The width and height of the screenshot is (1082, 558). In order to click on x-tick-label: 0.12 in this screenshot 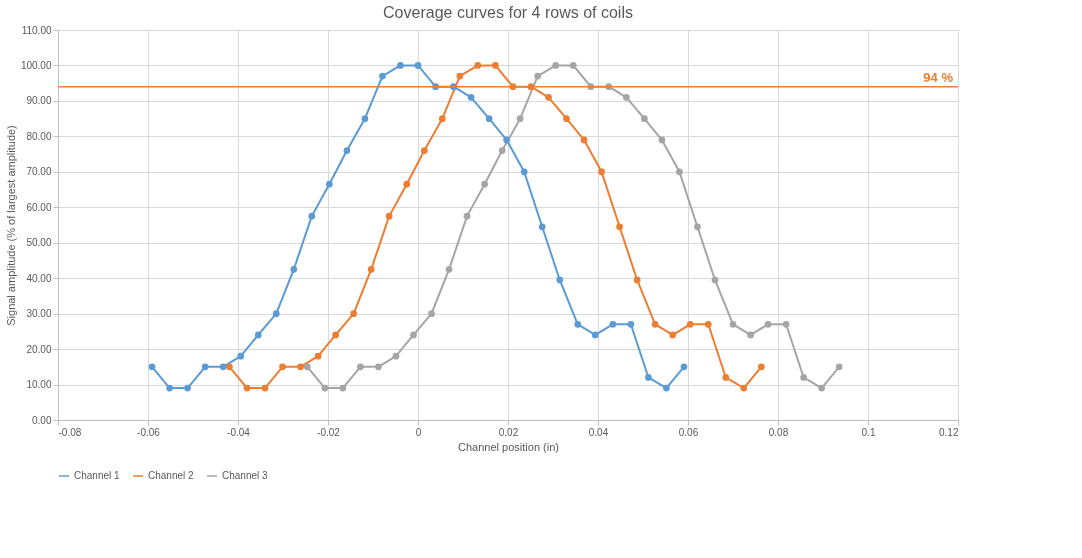, I will do `click(949, 432)`.